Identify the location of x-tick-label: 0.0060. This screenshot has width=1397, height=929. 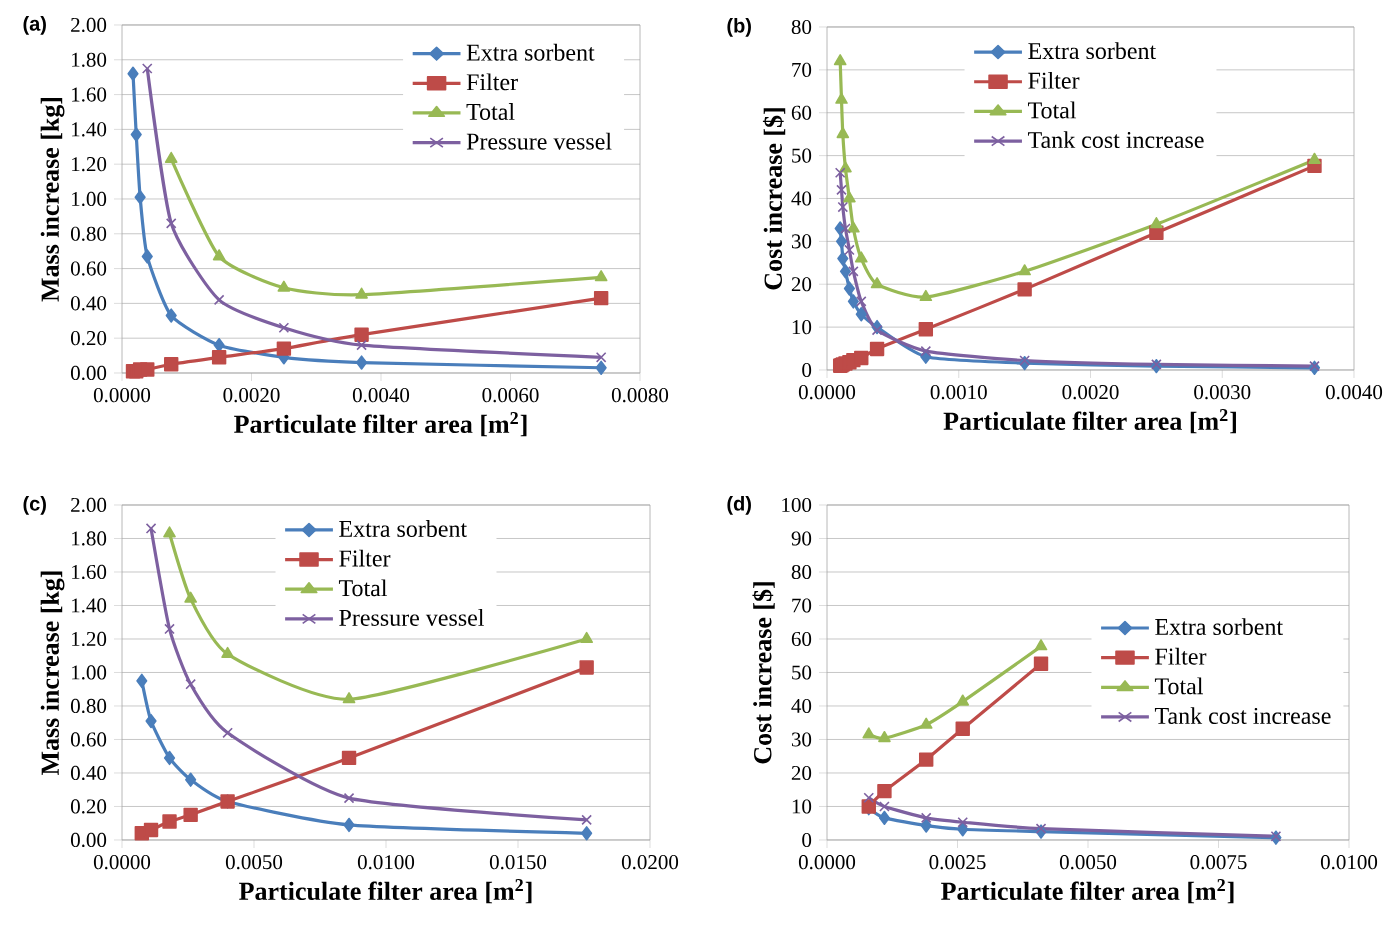
(510, 395).